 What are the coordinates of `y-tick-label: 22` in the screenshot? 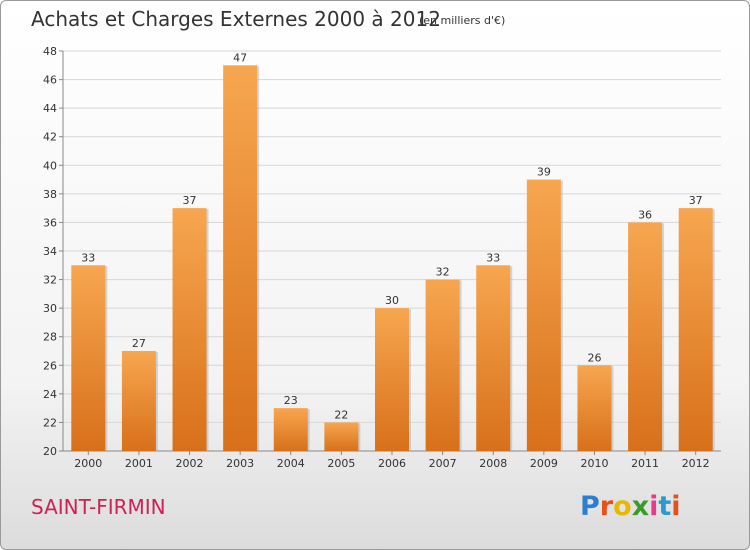 It's located at (50, 422).